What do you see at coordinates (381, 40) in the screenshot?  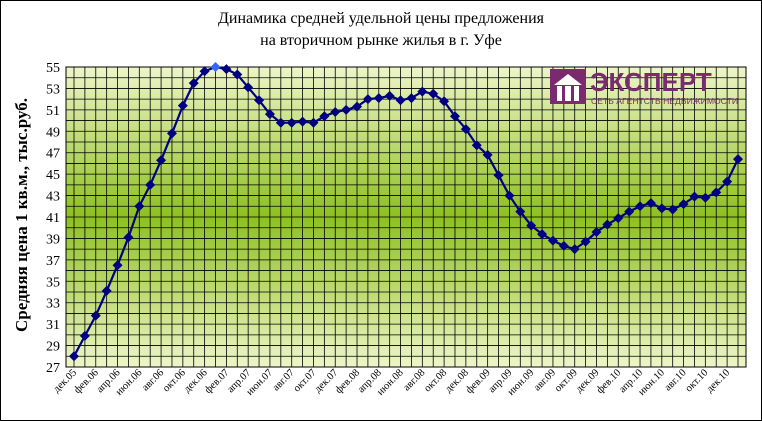 I see `chart-title-line-2: на вторичном рынке жилья в г. Уфе` at bounding box center [381, 40].